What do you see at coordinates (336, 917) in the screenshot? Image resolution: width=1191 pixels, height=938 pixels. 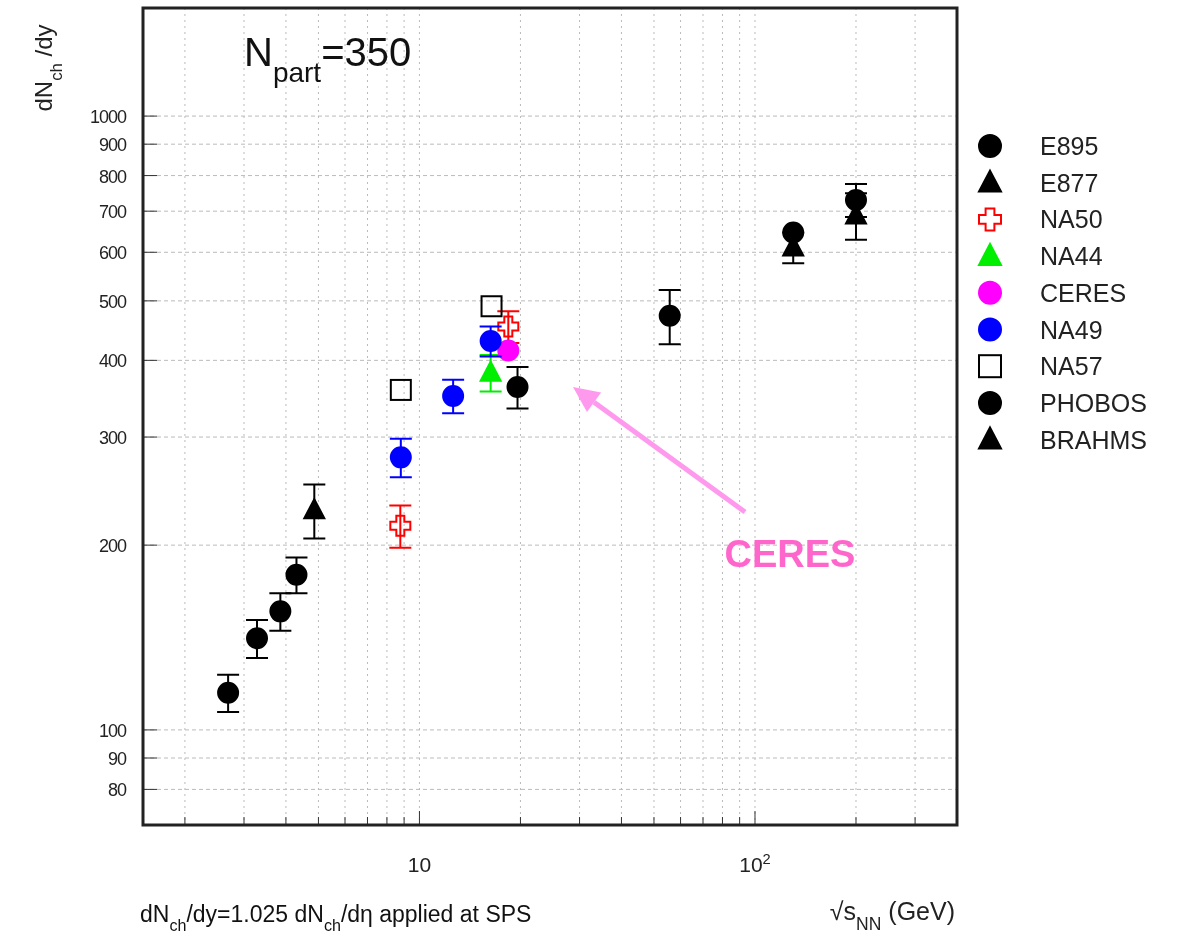 I see `text: dN$_{ch}$/dy=1.025 dN$_{ch}$/dη applied at SPS` at bounding box center [336, 917].